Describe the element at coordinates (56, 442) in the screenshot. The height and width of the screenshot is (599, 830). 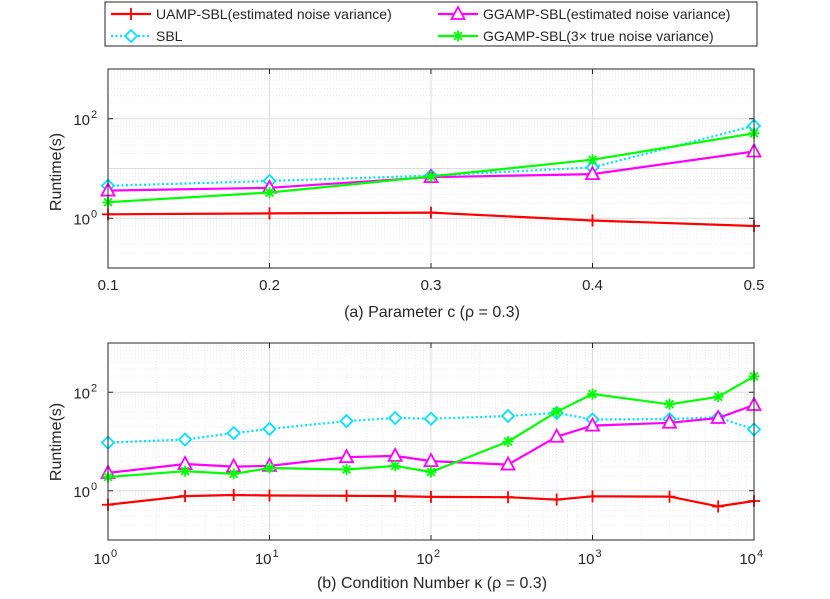
I see `bottom-ylabel: Runtime(s)` at that location.